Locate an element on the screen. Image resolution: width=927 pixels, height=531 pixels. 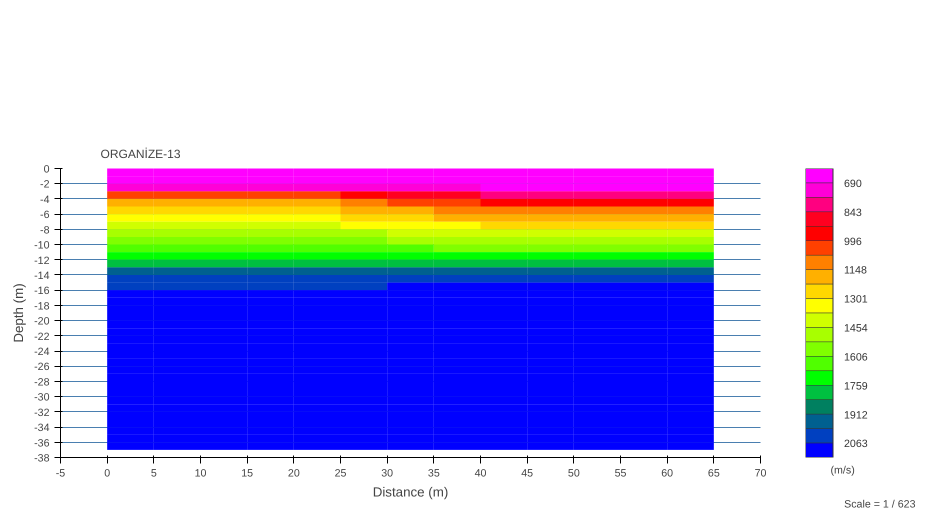
x-axis-title: Distance (m) is located at coordinates (410, 492).